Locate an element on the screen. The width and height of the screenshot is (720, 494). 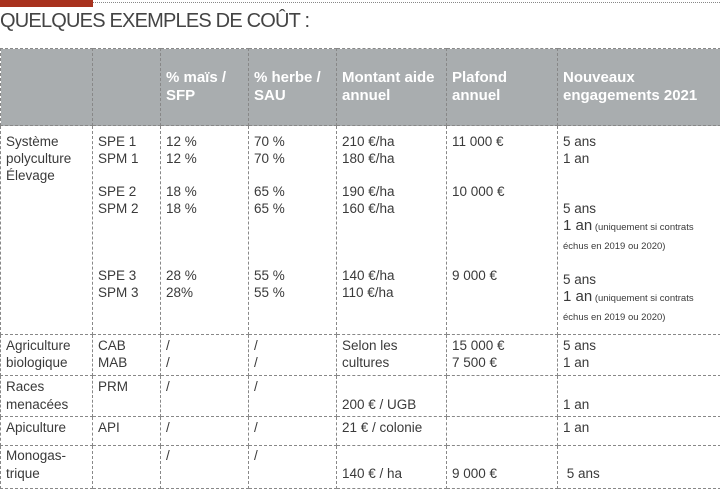
cell-line: API is located at coordinates (109, 427).